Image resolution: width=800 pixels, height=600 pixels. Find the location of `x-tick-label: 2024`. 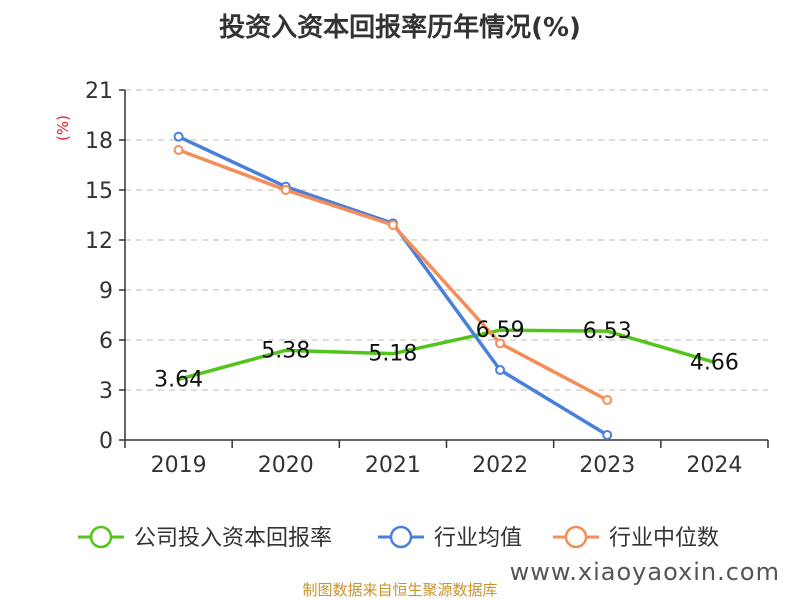

x-tick-label: 2024 is located at coordinates (714, 465).